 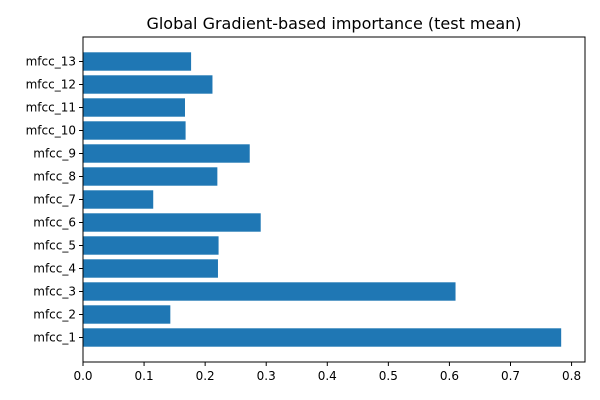 What do you see at coordinates (327, 376) in the screenshot?
I see `x-tick-label: 0.4` at bounding box center [327, 376].